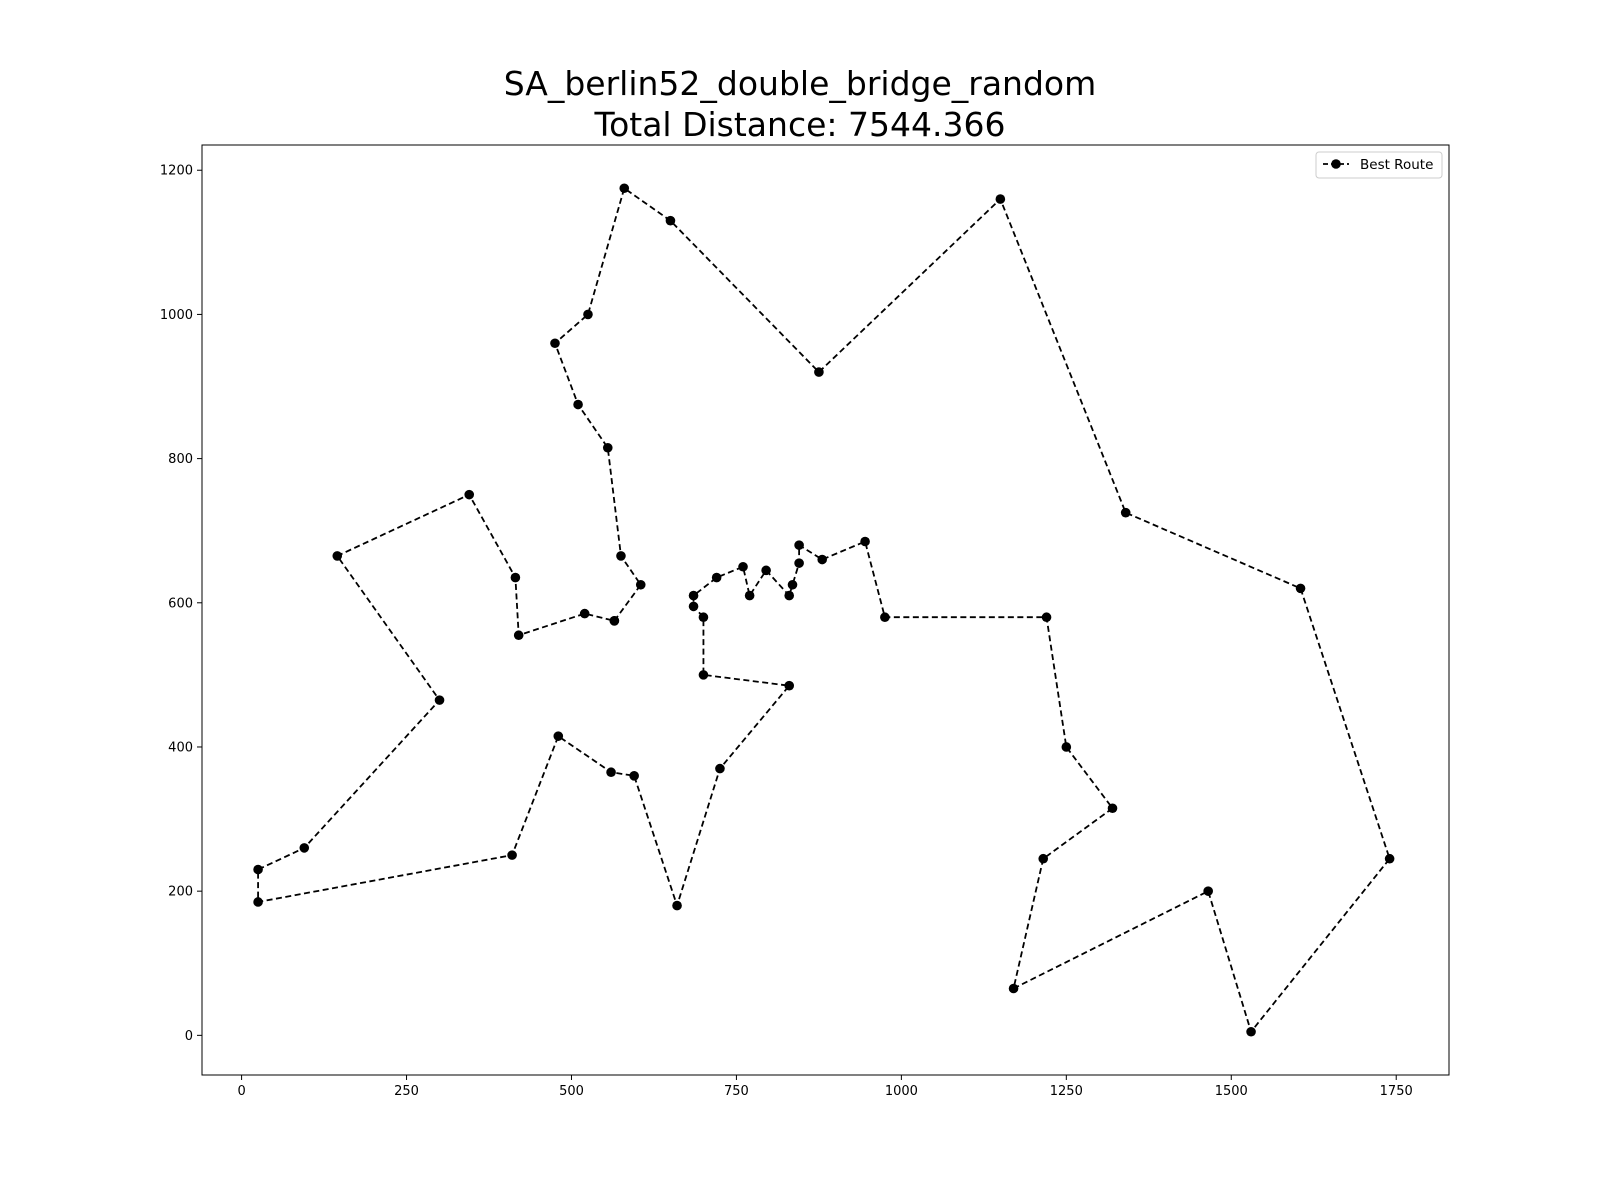  What do you see at coordinates (901, 1091) in the screenshot?
I see `x-tick-label: 1000` at bounding box center [901, 1091].